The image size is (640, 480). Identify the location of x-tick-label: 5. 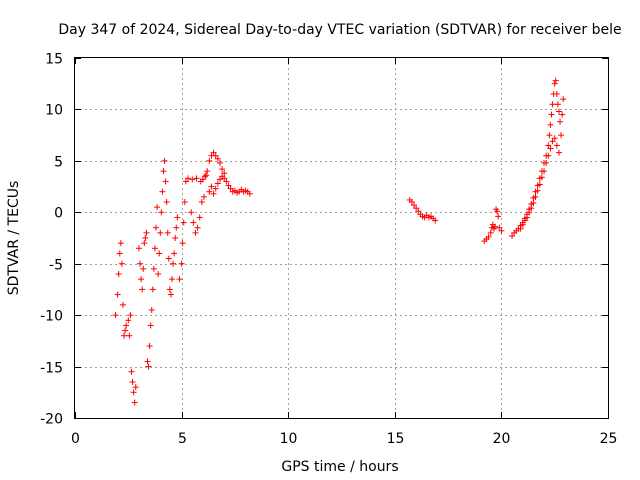
(182, 439).